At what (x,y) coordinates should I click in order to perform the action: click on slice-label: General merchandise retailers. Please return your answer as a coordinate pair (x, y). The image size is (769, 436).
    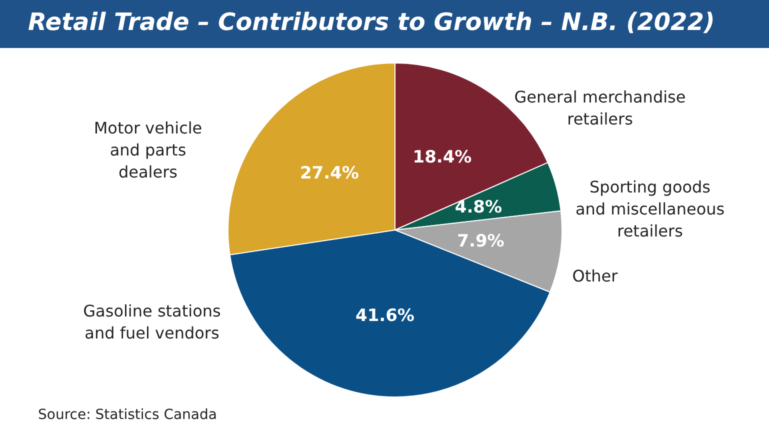
    Looking at the image, I should click on (600, 108).